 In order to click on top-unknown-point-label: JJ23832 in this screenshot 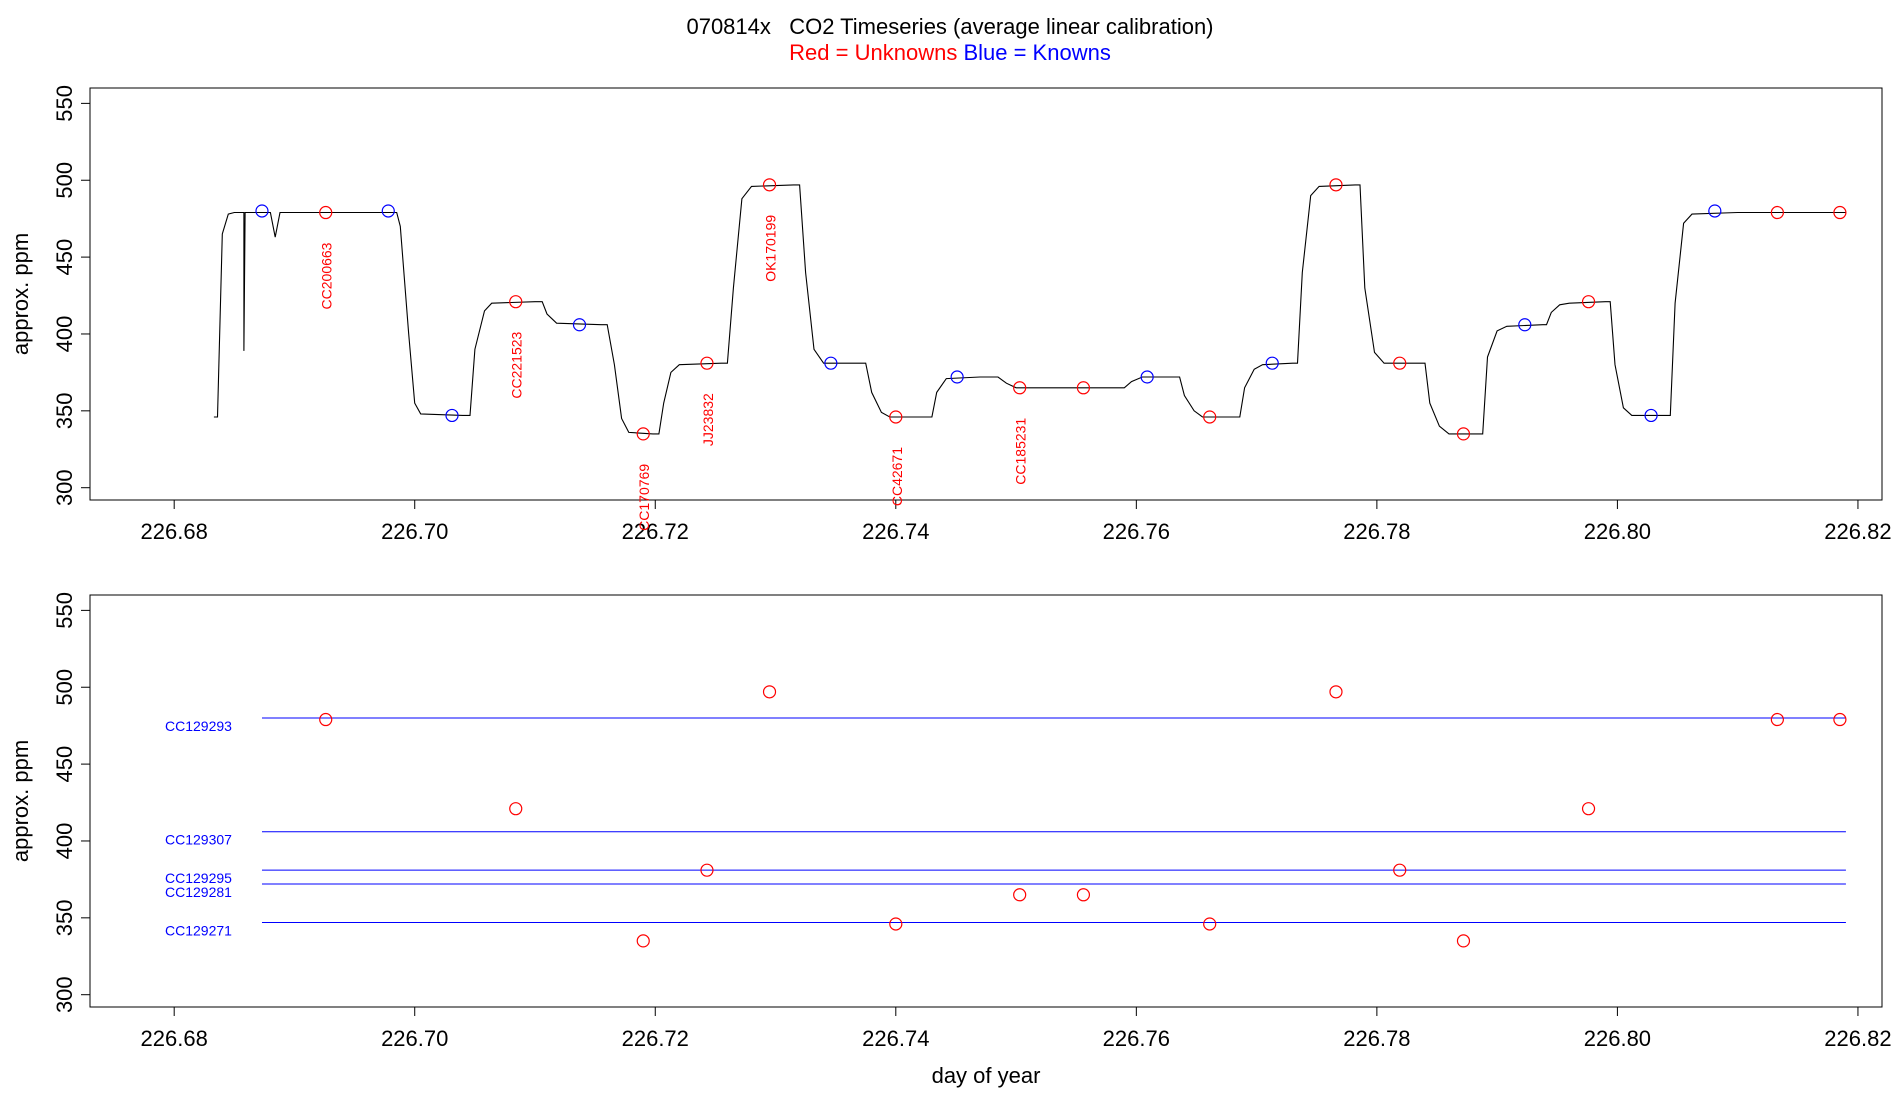, I will do `click(708, 419)`.